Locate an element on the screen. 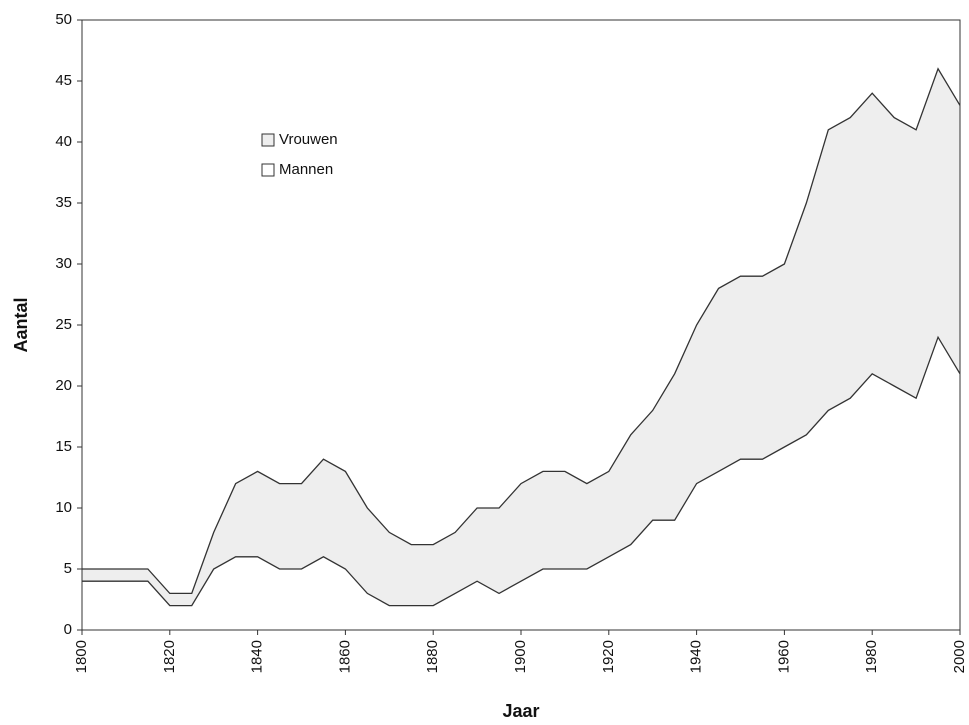  y-tick-label: 50 is located at coordinates (63, 19).